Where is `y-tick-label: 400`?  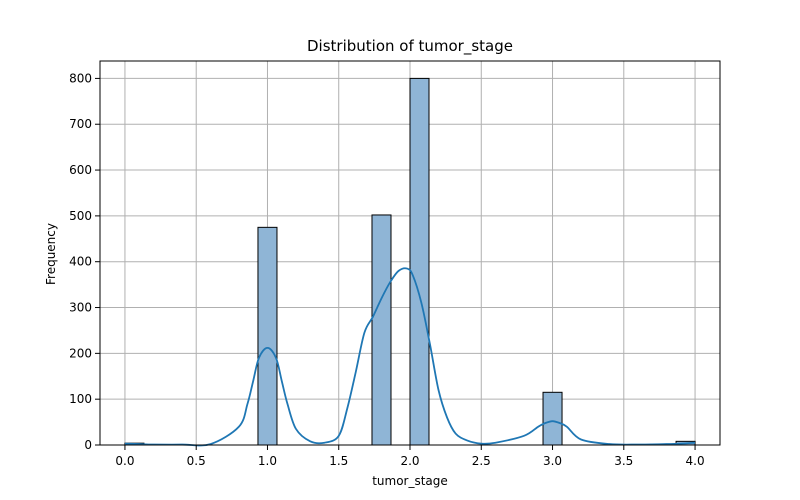 y-tick-label: 400 is located at coordinates (80, 262).